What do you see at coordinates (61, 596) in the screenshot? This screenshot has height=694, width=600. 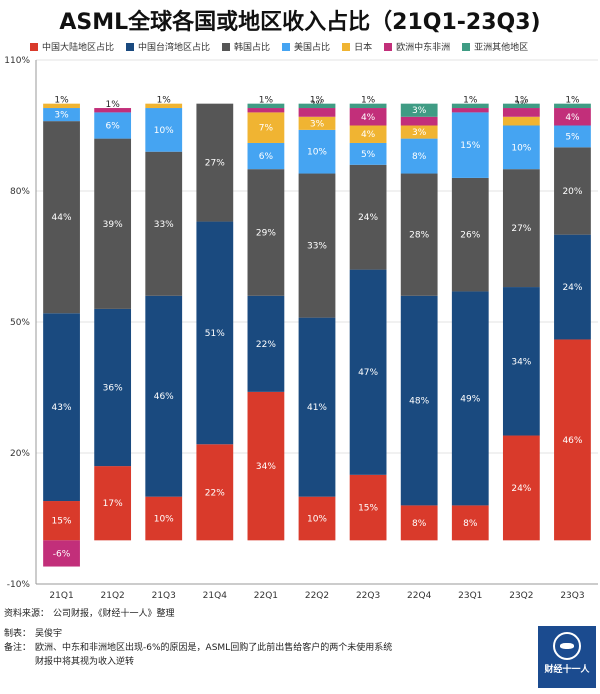 I see `x-tick-label: 21Q1` at bounding box center [61, 596].